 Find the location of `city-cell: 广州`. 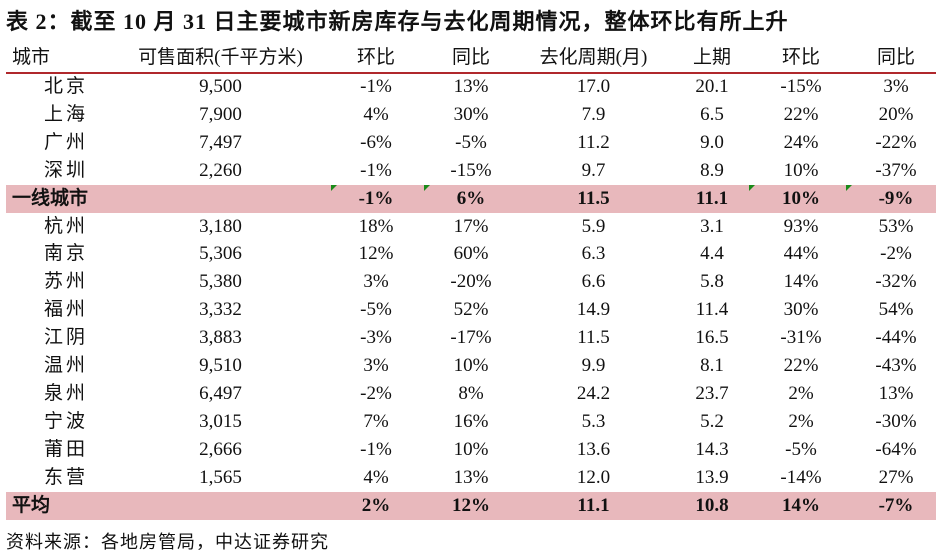

city-cell: 广州 is located at coordinates (65, 142).